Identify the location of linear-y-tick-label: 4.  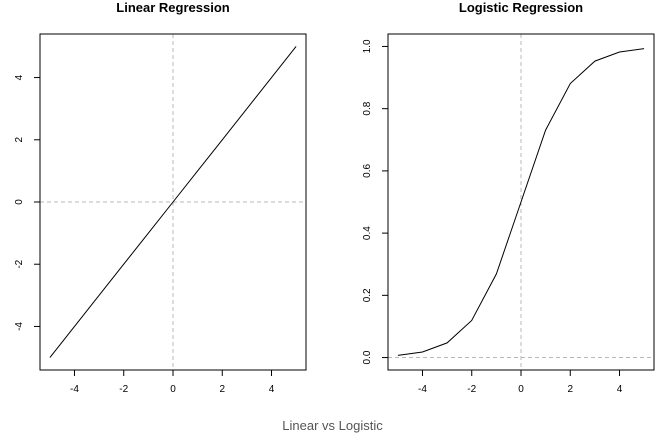
(19, 77).